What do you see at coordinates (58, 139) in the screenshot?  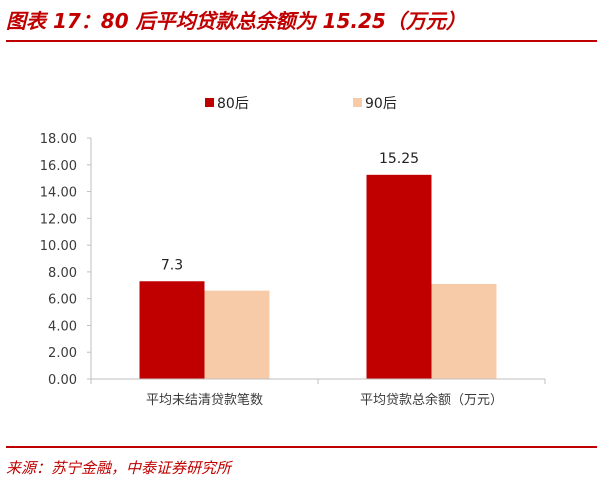 I see `y-tick-label: 18.00` at bounding box center [58, 139].